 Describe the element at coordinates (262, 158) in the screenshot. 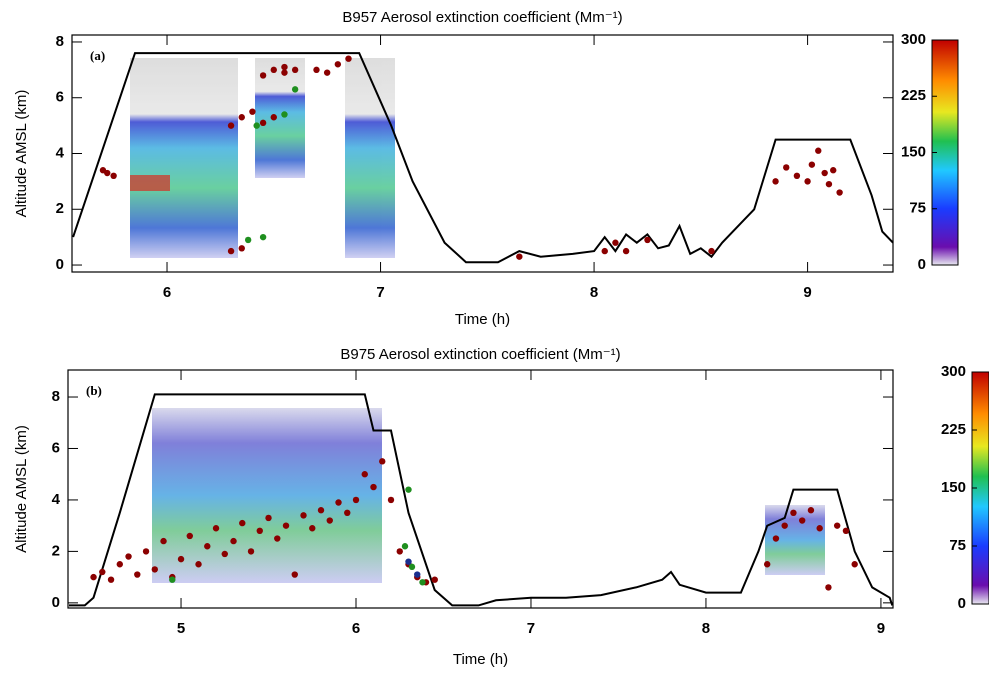

I see `curtain-a` at that location.